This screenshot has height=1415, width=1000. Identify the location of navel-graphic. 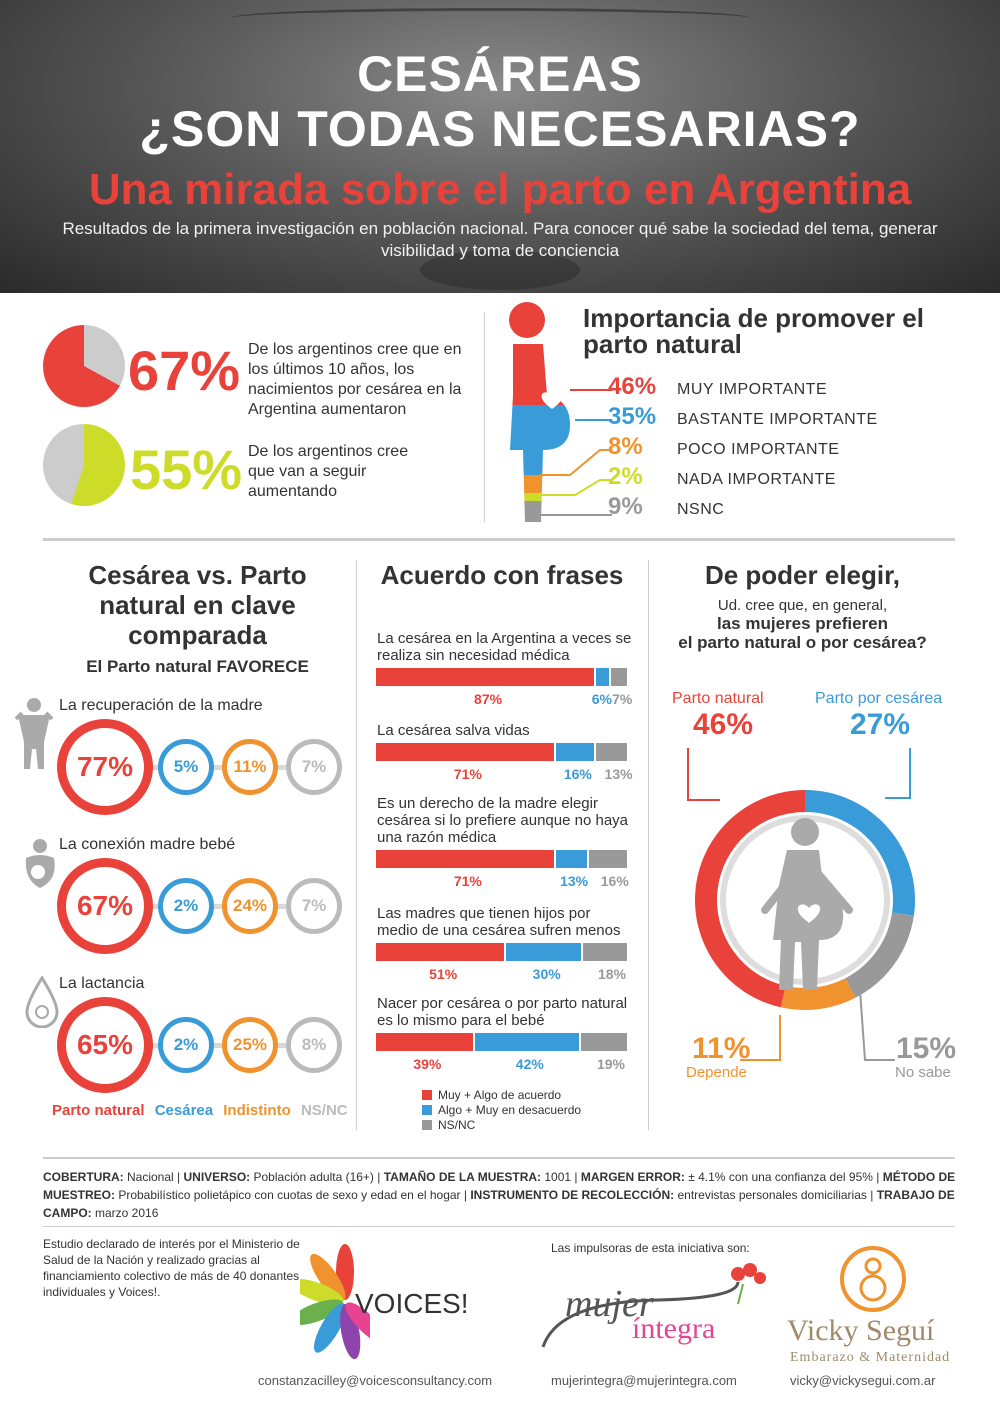
(500, 270).